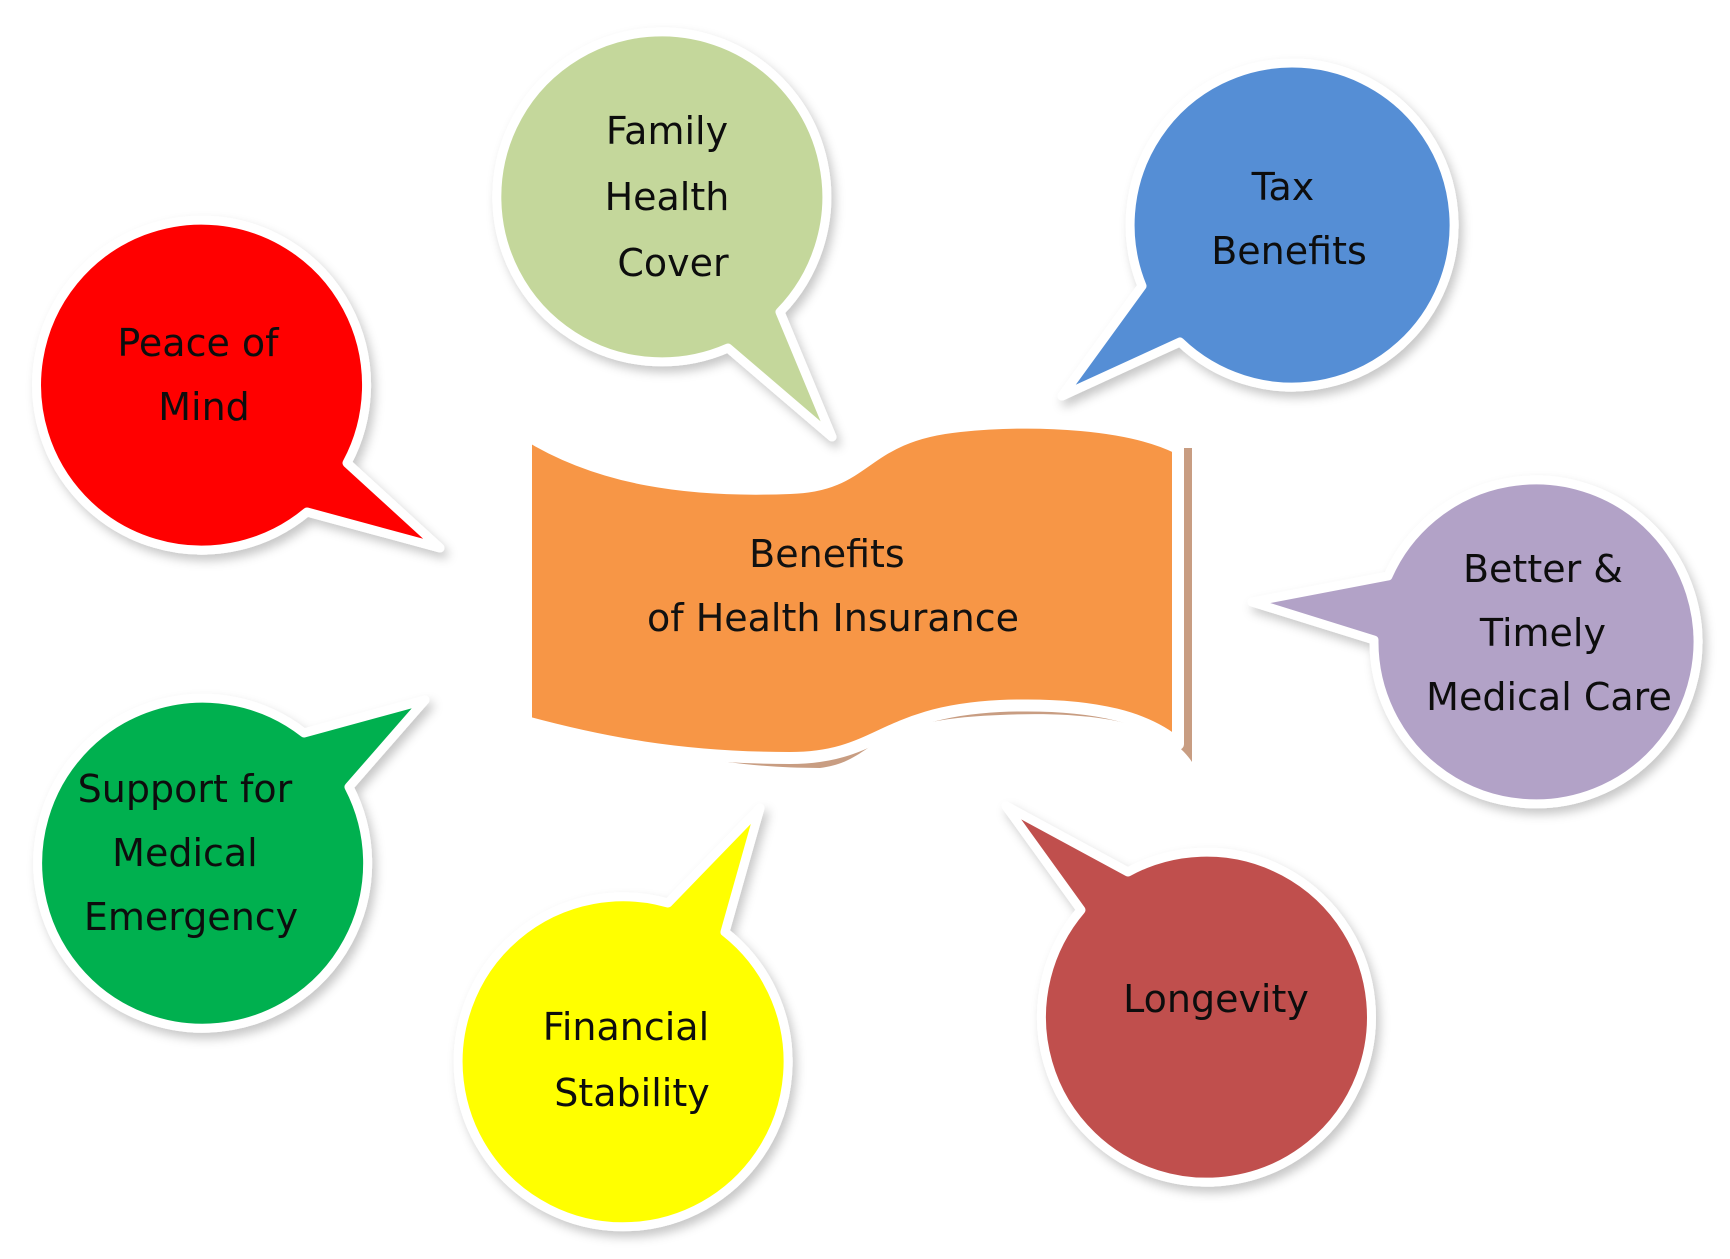  I want to click on bubble-financial-stability-shape, so click(623, 1017).